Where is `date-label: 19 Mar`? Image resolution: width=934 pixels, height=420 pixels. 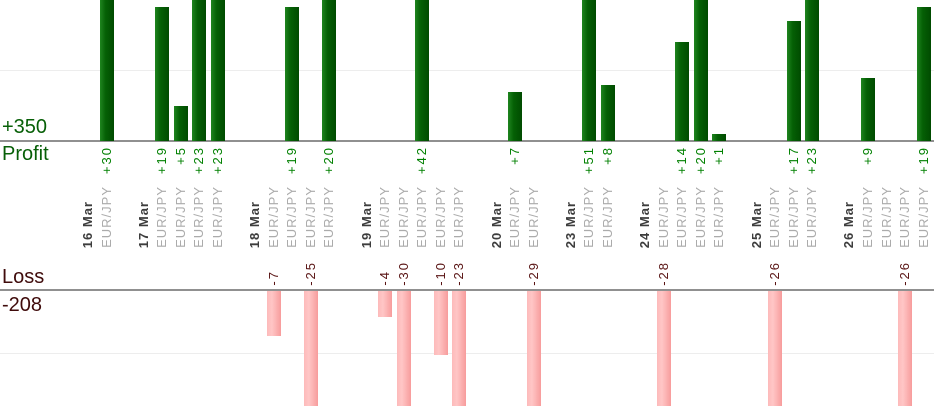
date-label: 19 Mar is located at coordinates (366, 224).